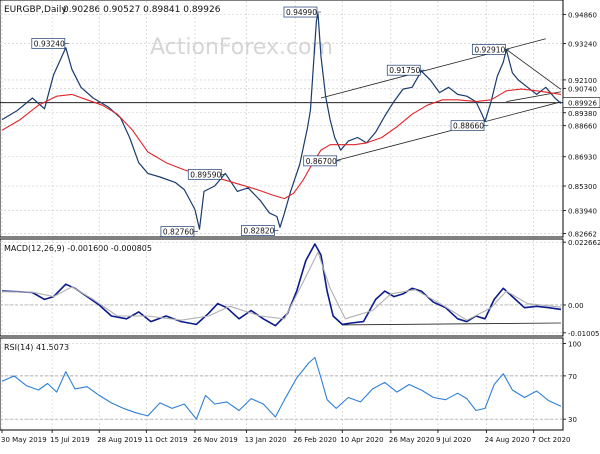  I want to click on annotation-label: 0.82760, so click(178, 232).